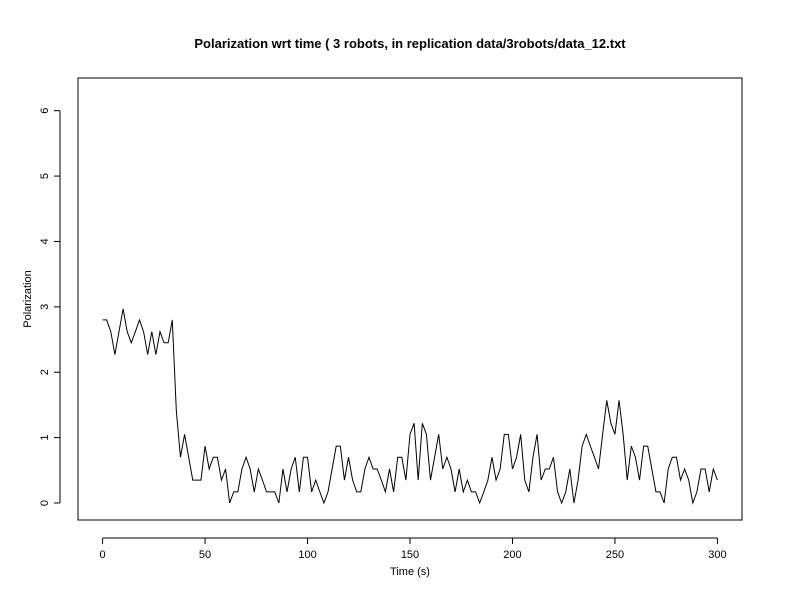 The image size is (792, 612). I want to click on x-tick-label: 100, so click(307, 555).